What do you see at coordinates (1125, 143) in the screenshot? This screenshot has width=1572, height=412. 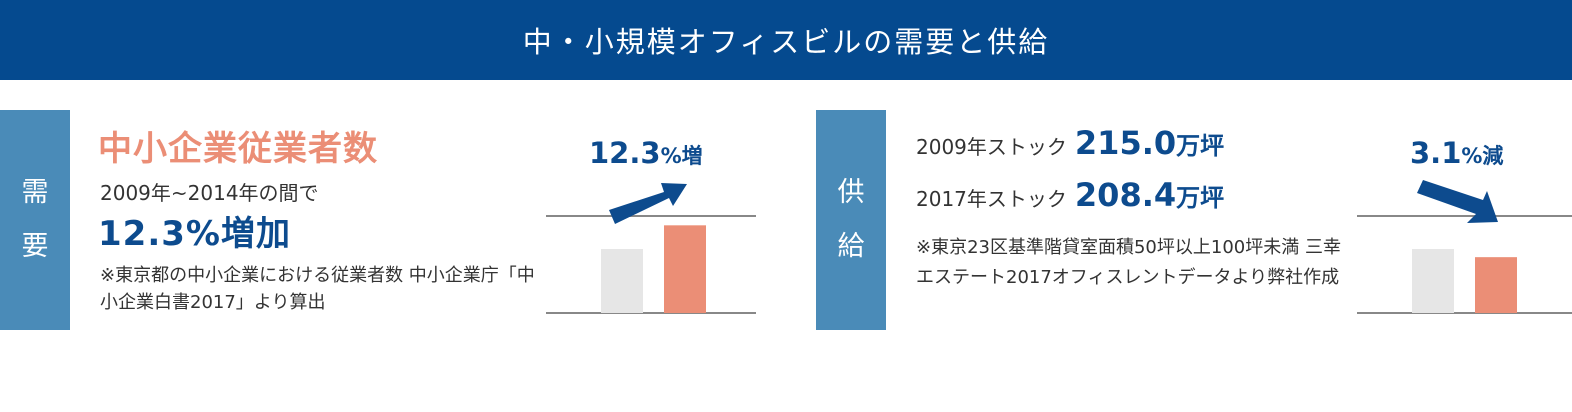 I see `stock-value: 215.0` at bounding box center [1125, 143].